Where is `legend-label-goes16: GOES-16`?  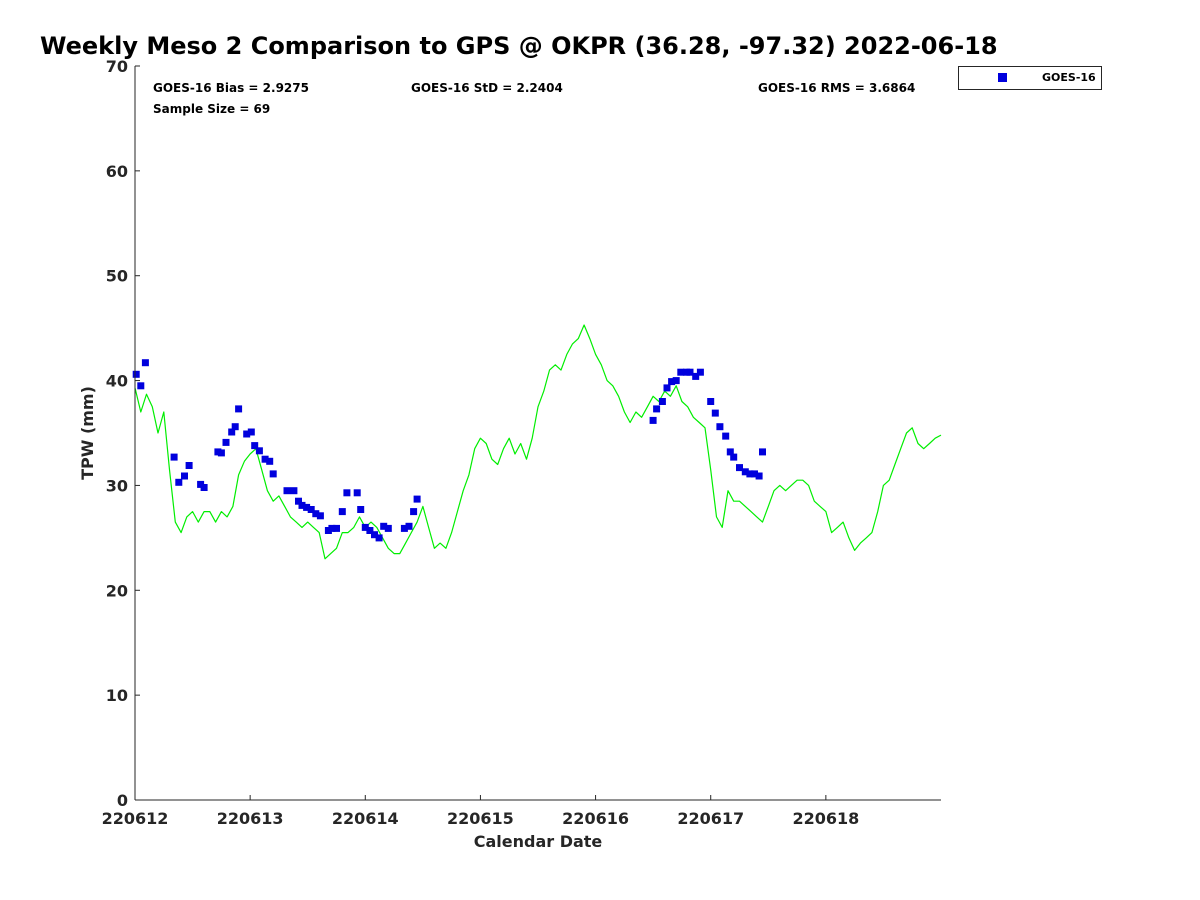
legend-label-goes16: GOES-16 is located at coordinates (1069, 77).